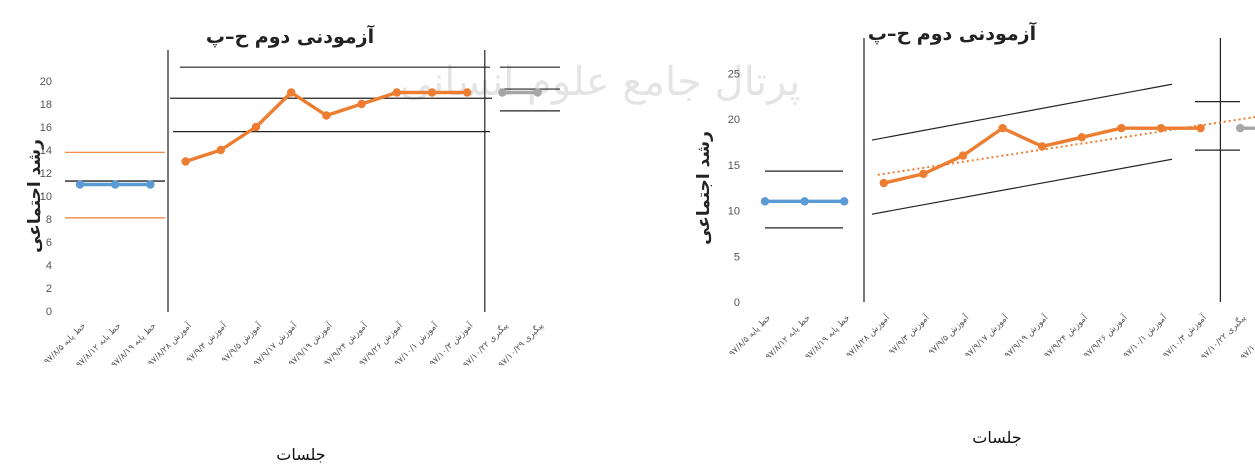 This screenshot has height=473, width=1255. Describe the element at coordinates (734, 212) in the screenshot. I see `chart-2-y-tick-label: 10` at that location.